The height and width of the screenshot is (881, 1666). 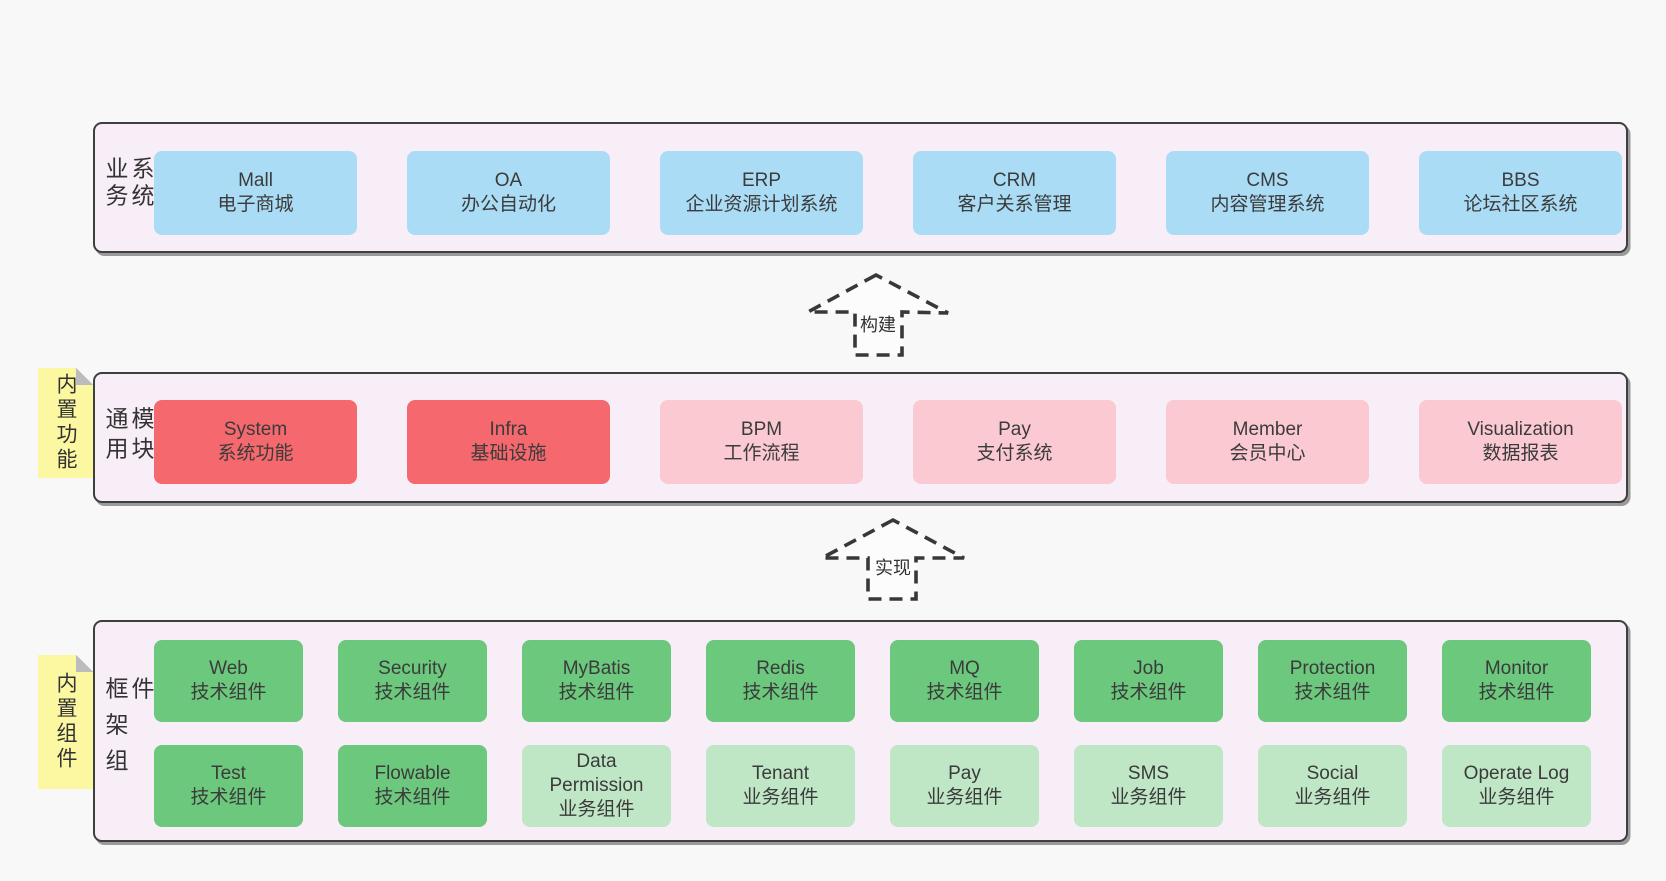 I want to click on box-title: Mall, so click(x=255, y=180).